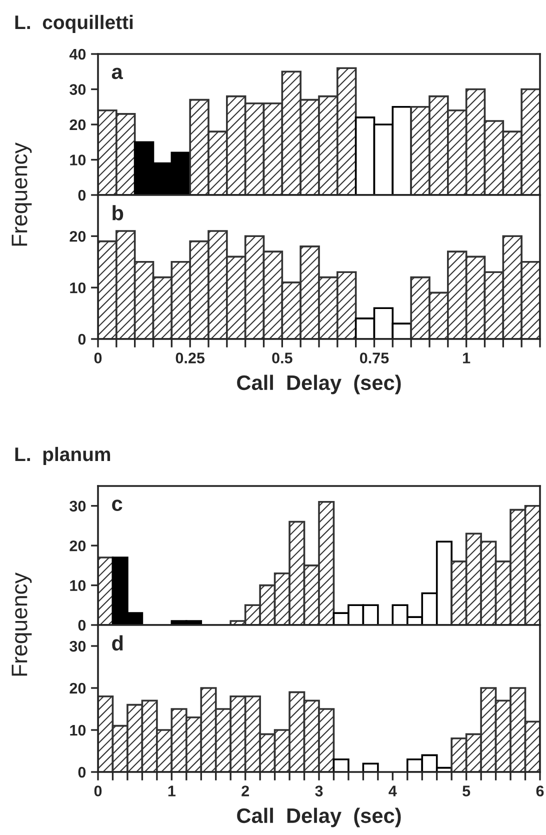 This screenshot has height=835, width=546. Describe the element at coordinates (540, 791) in the screenshot. I see `x-tick-label: 6` at that location.